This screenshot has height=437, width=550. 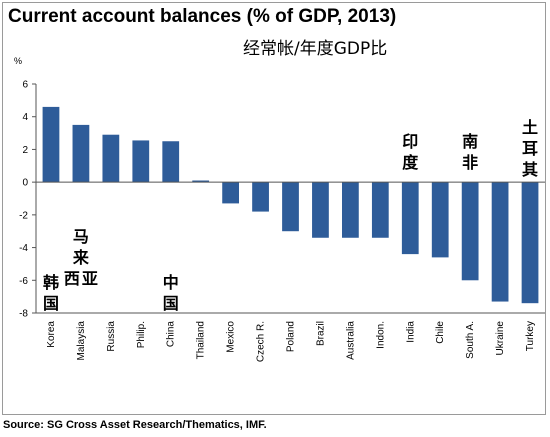 I want to click on x-tick-label: South A., so click(x=470, y=340).